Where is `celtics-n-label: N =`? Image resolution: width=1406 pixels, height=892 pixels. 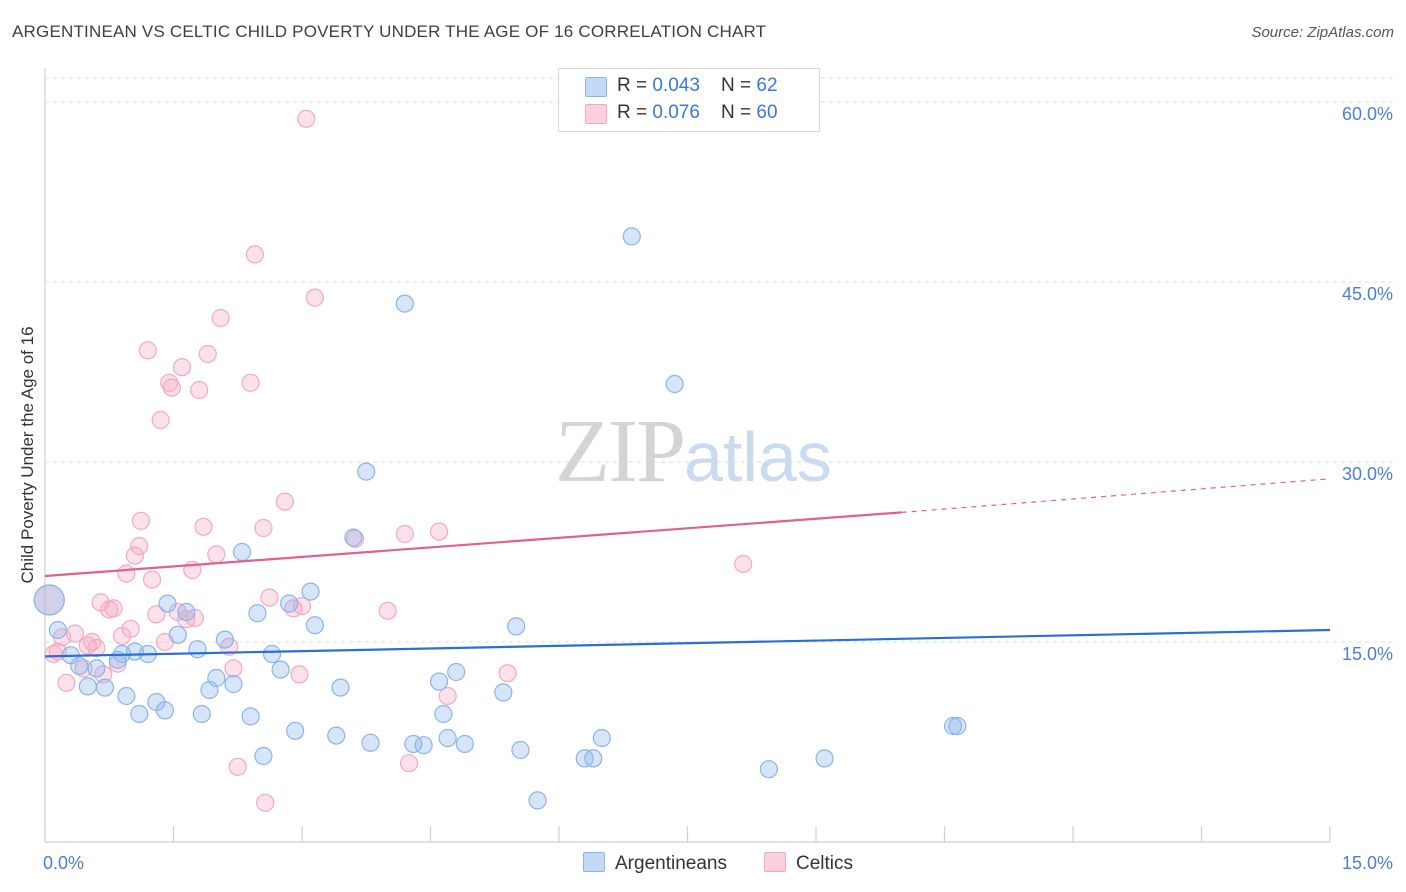
celtics-n-label: N = is located at coordinates (739, 112).